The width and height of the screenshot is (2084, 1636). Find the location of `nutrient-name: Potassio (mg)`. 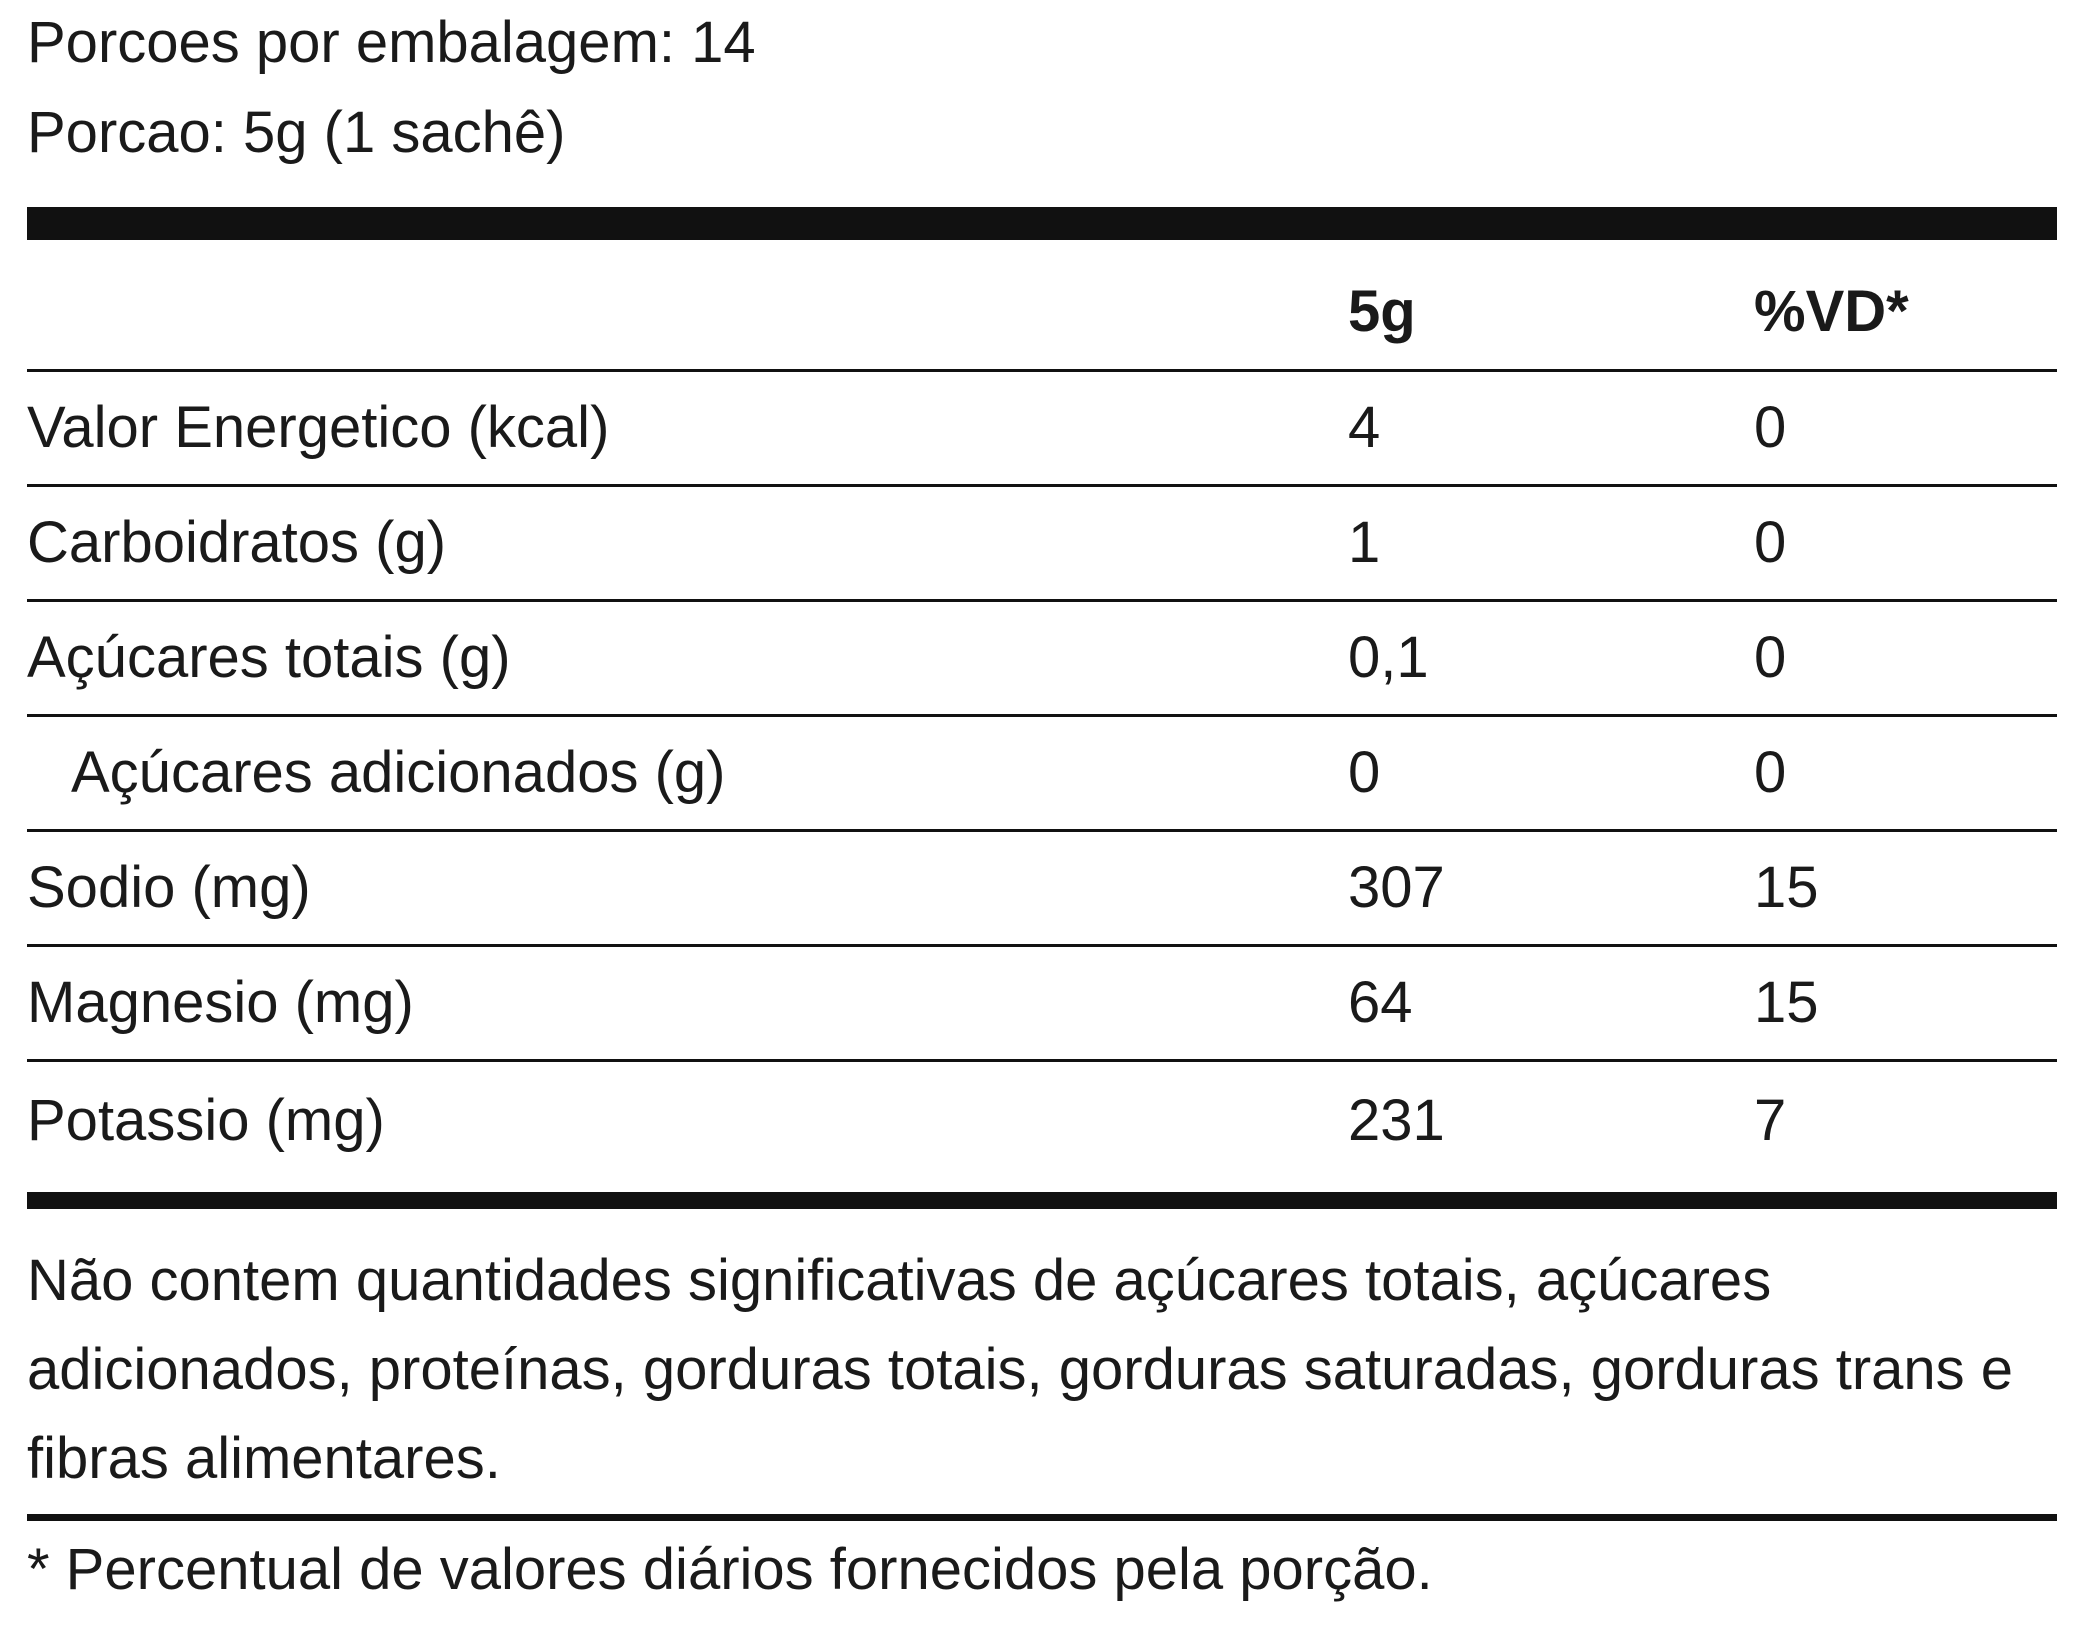

nutrient-name: Potassio (mg) is located at coordinates (206, 1120).